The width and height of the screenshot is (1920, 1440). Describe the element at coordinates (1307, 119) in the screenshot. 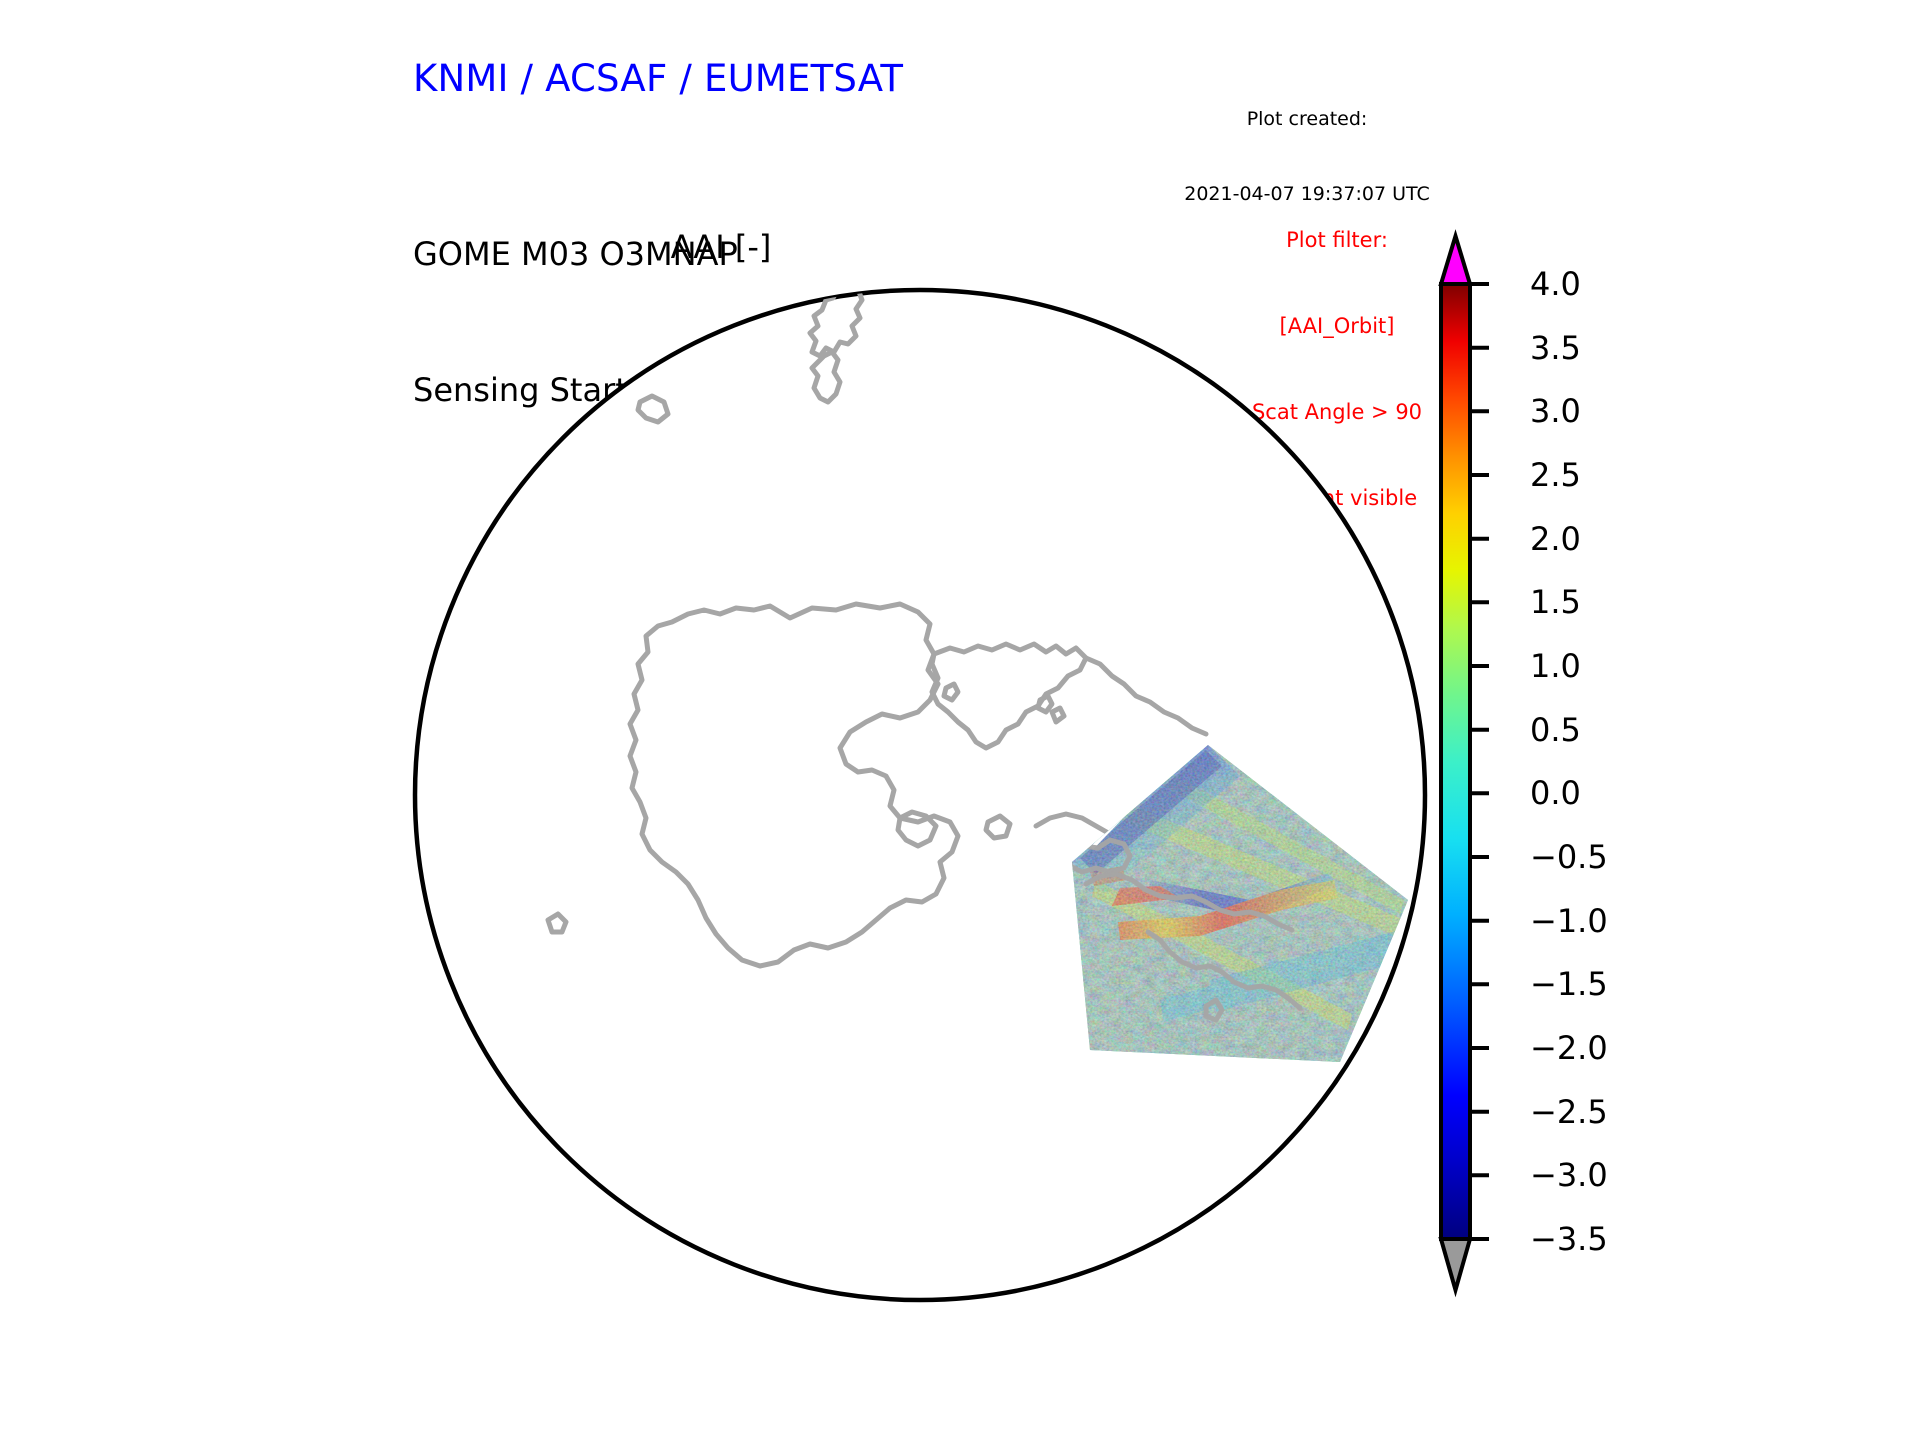

I see `plot-created-label: Plot created:` at that location.